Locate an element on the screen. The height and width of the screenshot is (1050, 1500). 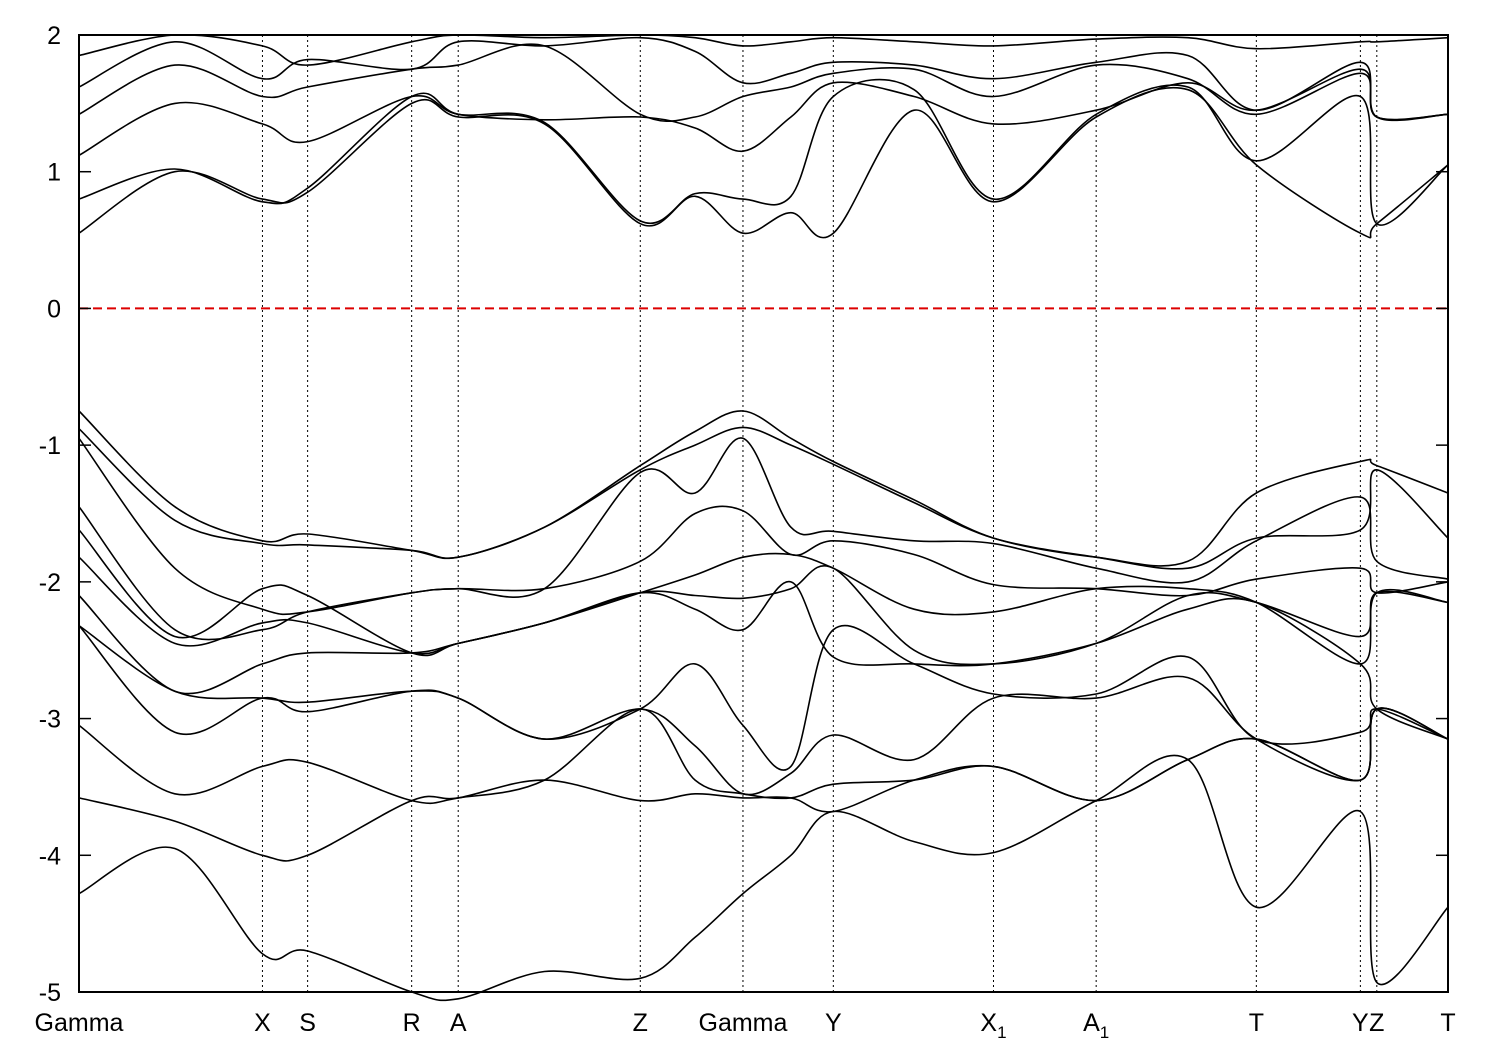
x-tick-label: X1 is located at coordinates (993, 1025).